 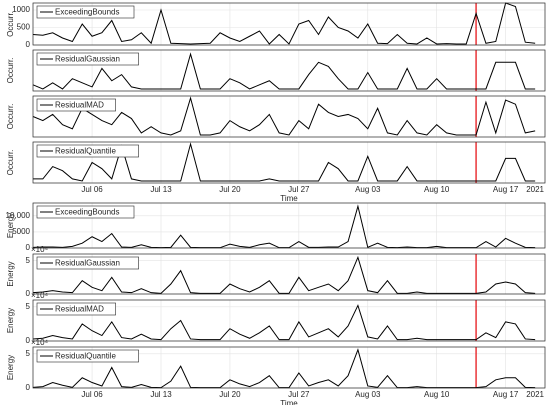 What do you see at coordinates (21, 9) in the screenshot?
I see `y-tick-label: 1000` at bounding box center [21, 9].